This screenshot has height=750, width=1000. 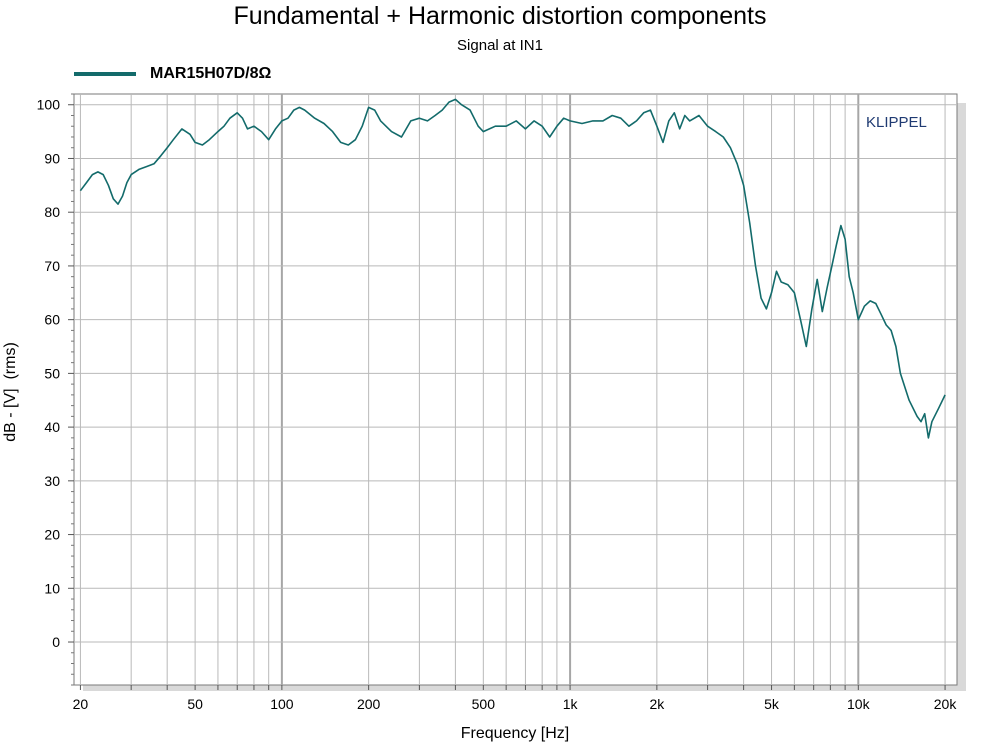 What do you see at coordinates (500, 45) in the screenshot?
I see `chart-subtitle: Signal at IN1` at bounding box center [500, 45].